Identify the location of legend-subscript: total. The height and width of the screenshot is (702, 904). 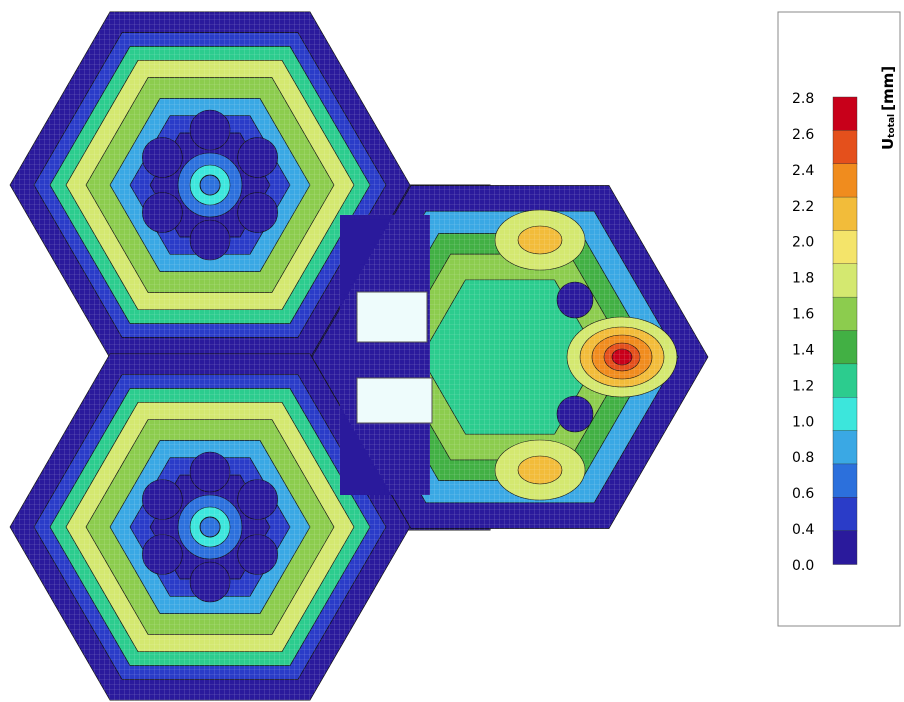
(892, 126).